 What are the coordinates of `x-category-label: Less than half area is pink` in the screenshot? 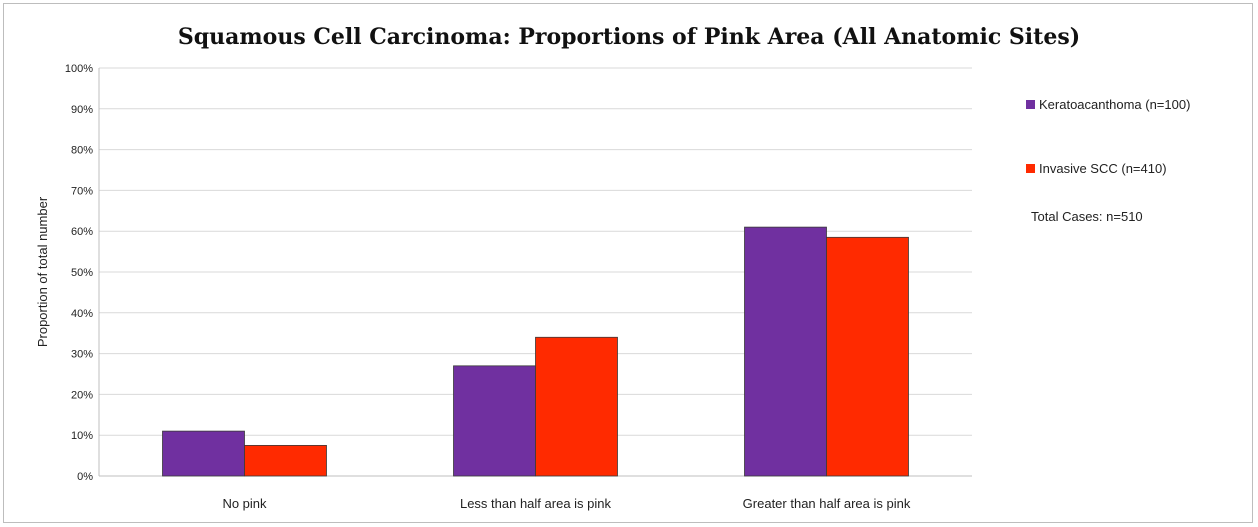 It's located at (536, 503).